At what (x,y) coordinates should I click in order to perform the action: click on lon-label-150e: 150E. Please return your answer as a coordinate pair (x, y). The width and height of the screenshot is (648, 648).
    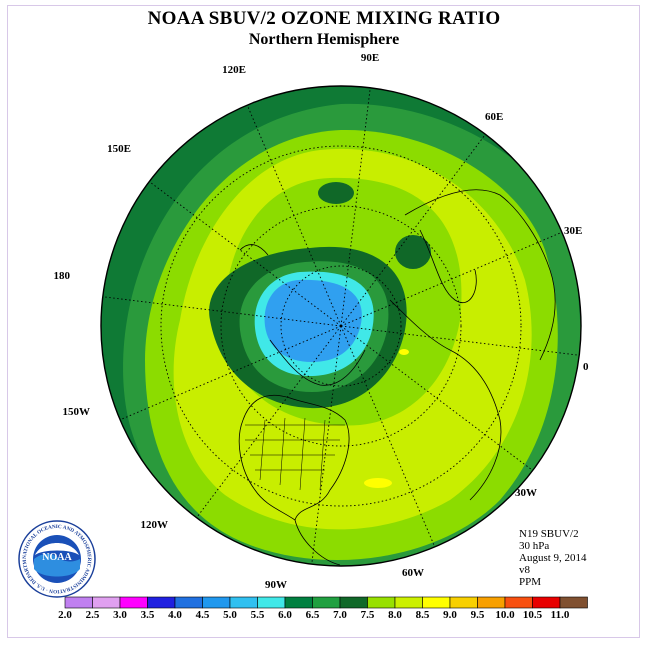
    Looking at the image, I should click on (119, 149).